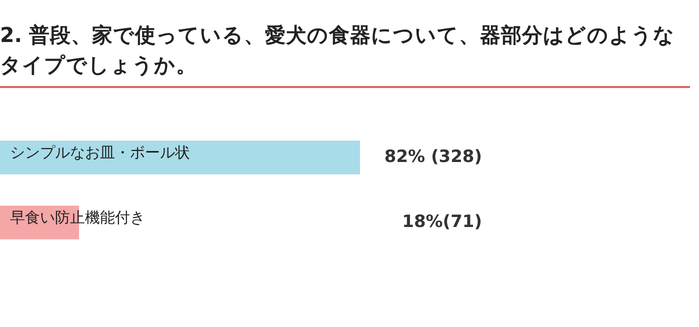 This screenshot has height=327, width=699. I want to click on y-tick-label: 早食い防止機能付き, so click(77, 217).